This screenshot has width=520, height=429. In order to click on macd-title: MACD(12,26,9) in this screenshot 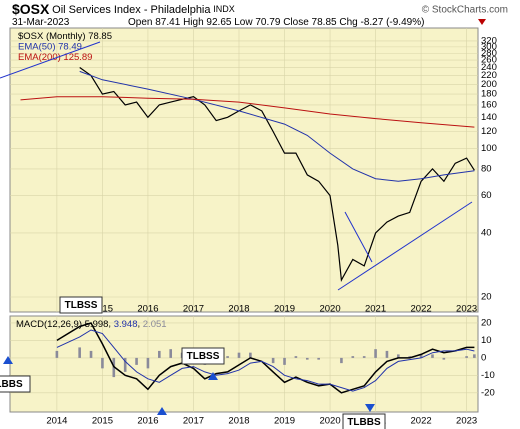, I will do `click(49, 324)`.